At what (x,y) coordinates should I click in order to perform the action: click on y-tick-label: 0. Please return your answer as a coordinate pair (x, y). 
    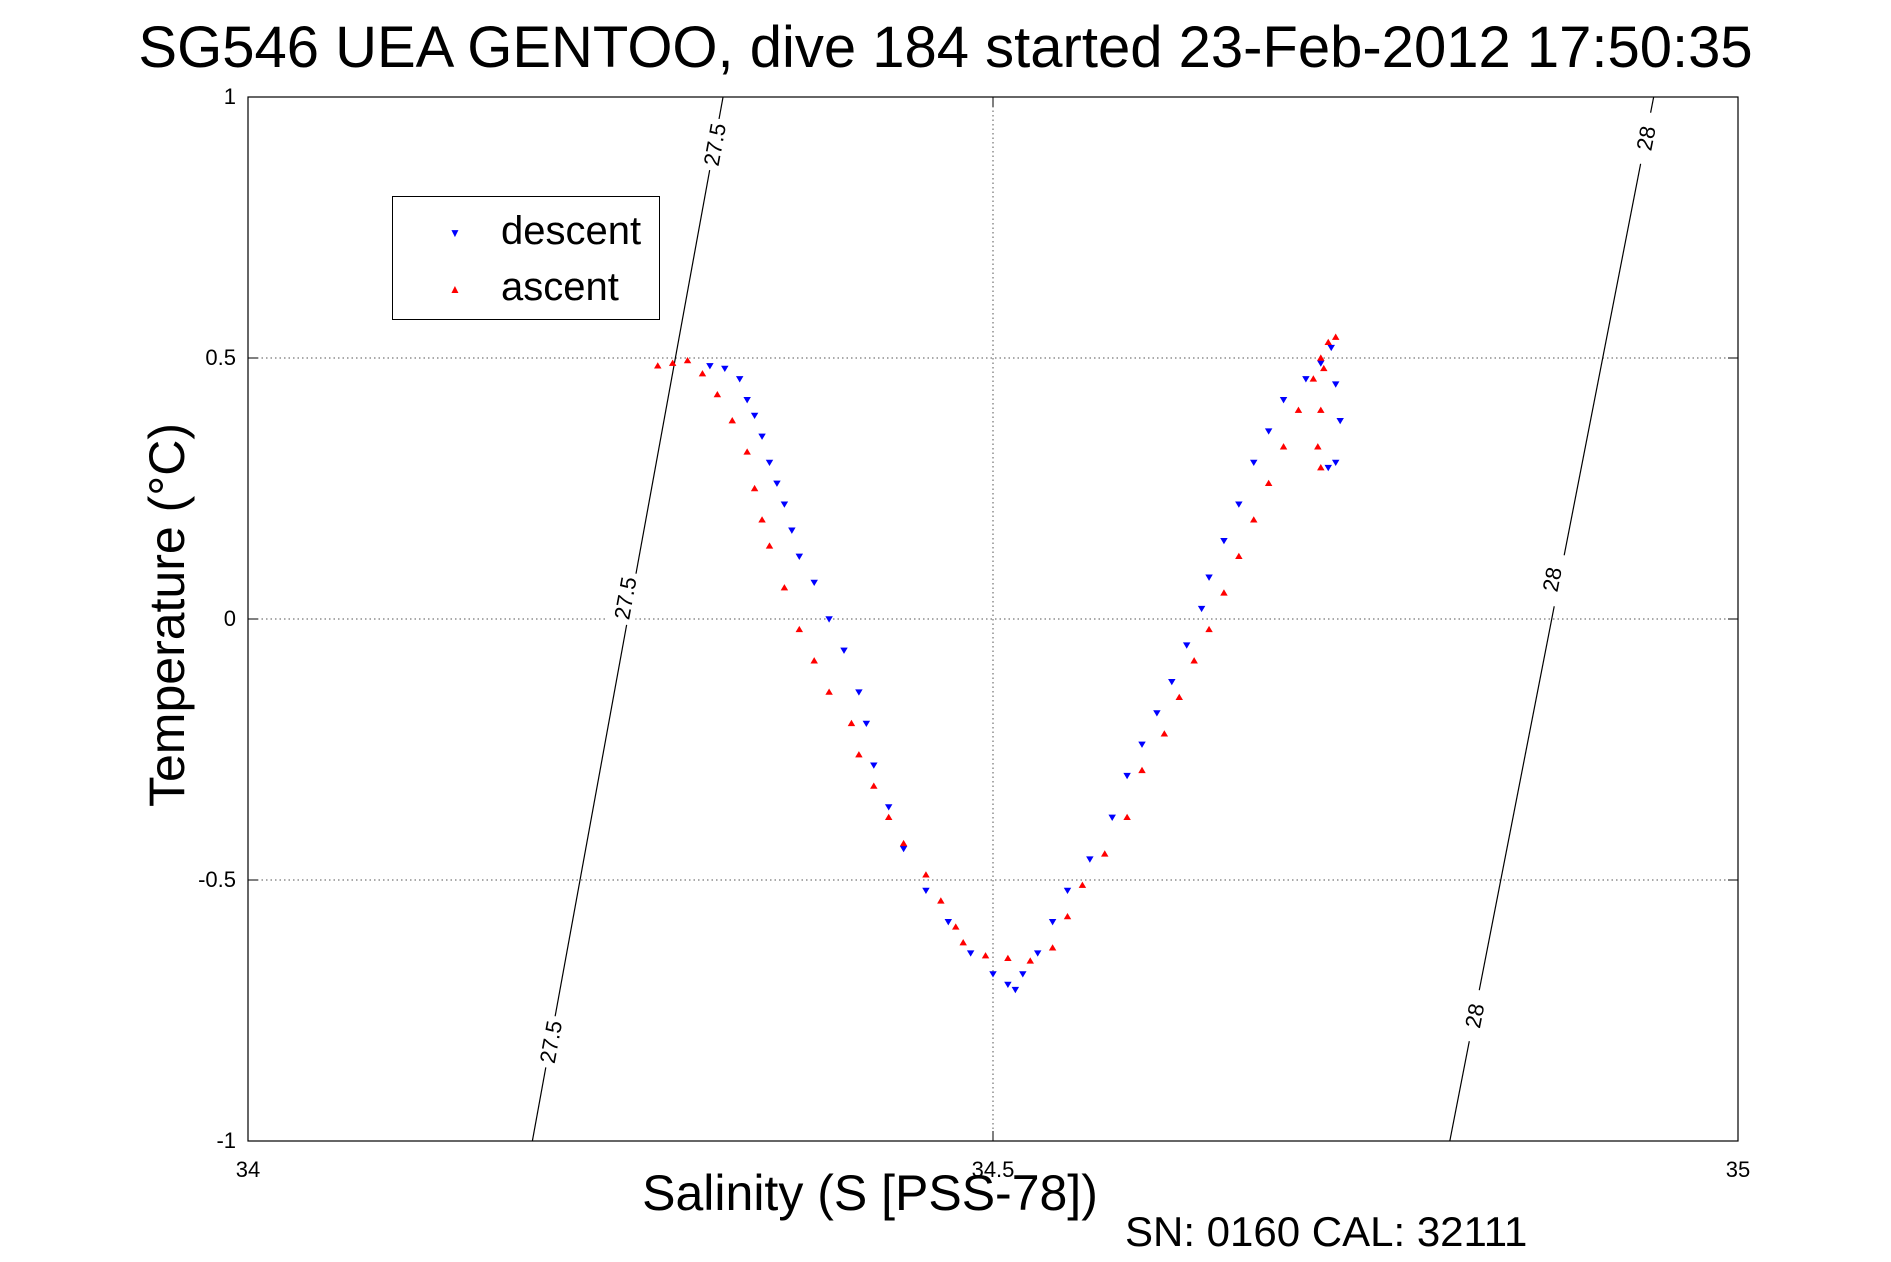
    Looking at the image, I should click on (230, 618).